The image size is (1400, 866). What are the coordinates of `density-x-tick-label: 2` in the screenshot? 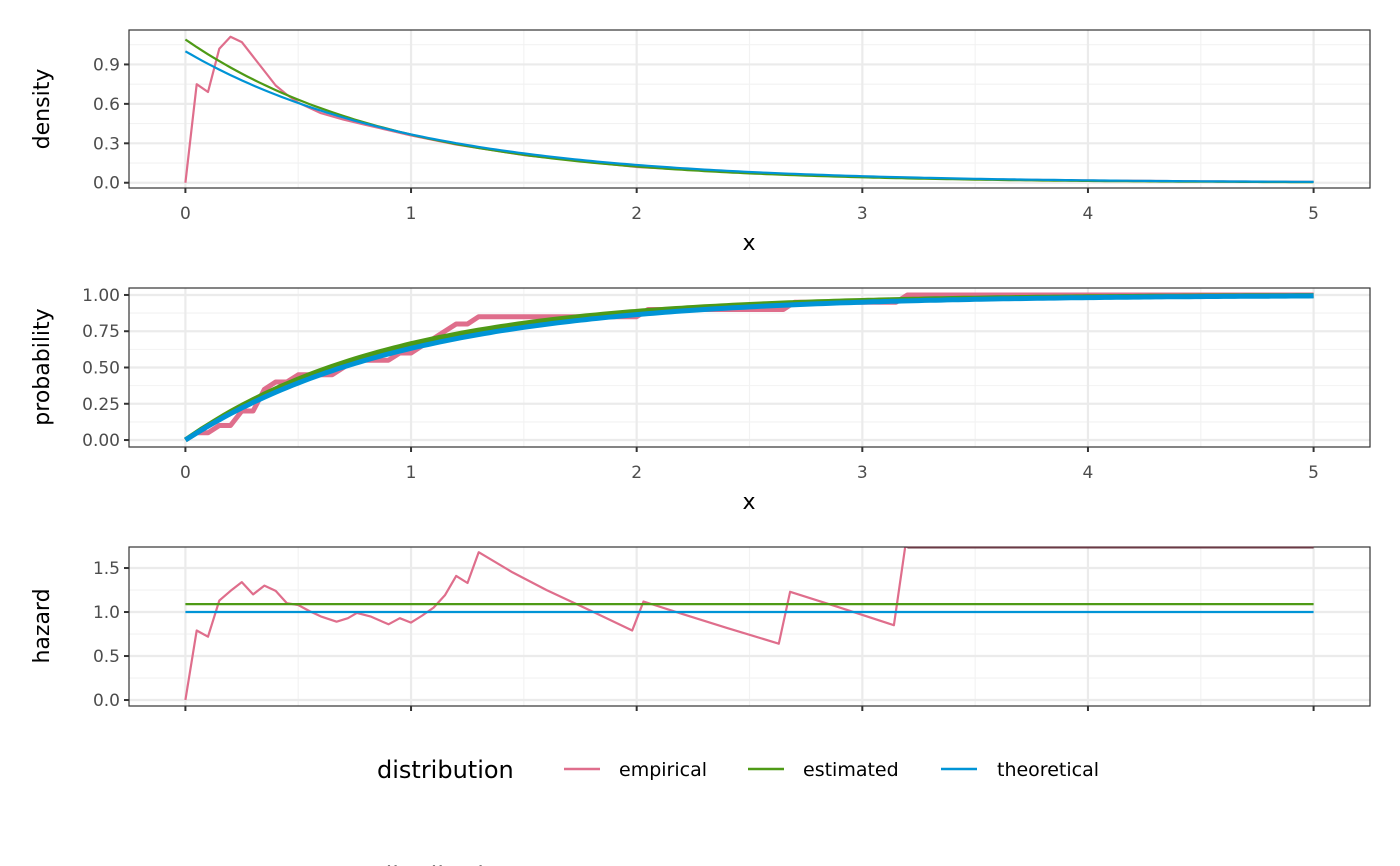 It's located at (636, 214).